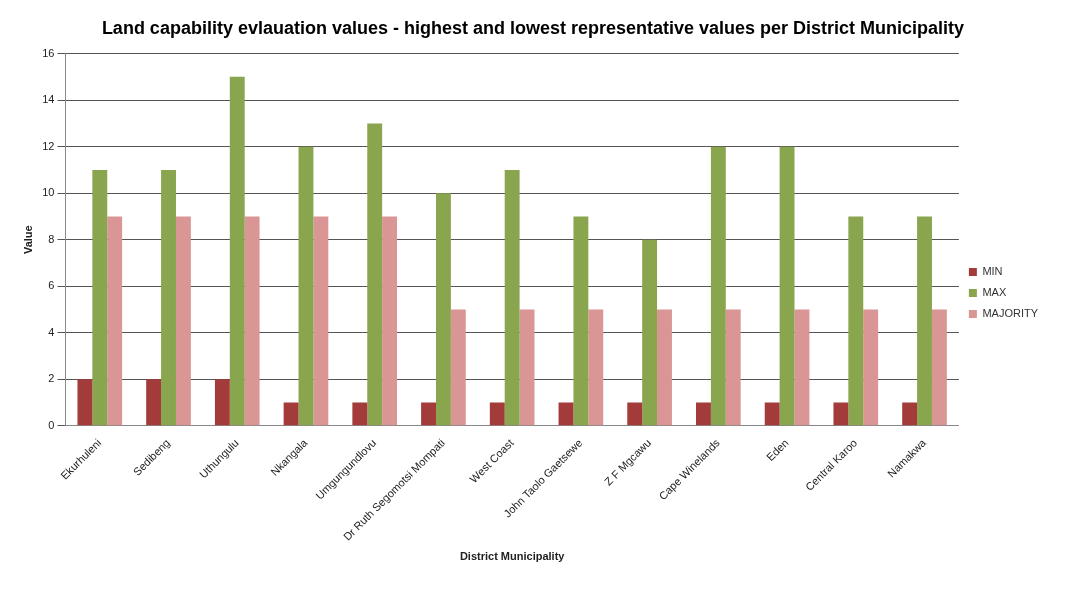 This screenshot has height=592, width=1072. I want to click on y-axis-title: Value, so click(27, 240).